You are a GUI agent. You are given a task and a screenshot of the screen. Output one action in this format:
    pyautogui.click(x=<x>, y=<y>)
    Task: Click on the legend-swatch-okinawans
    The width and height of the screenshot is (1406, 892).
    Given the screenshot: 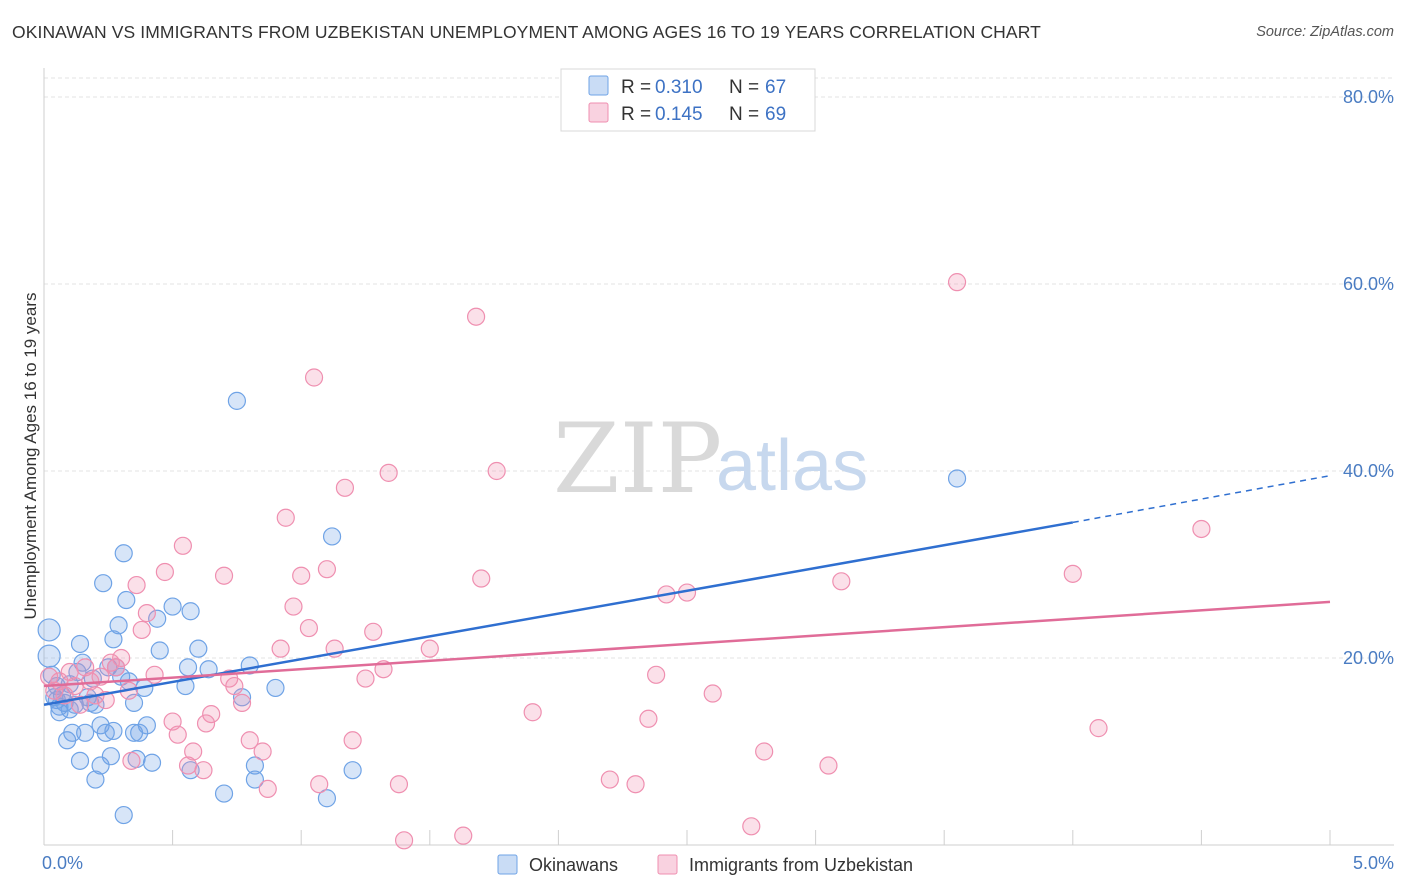 What is the action you would take?
    pyautogui.click(x=598, y=85)
    